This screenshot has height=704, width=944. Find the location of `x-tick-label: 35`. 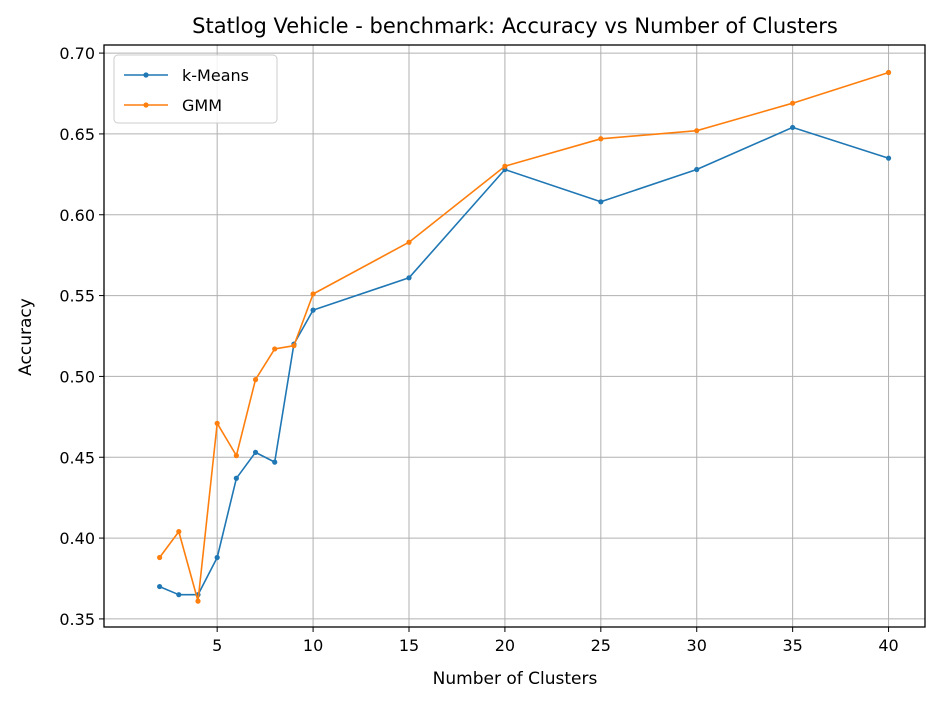

x-tick-label: 35 is located at coordinates (792, 645).